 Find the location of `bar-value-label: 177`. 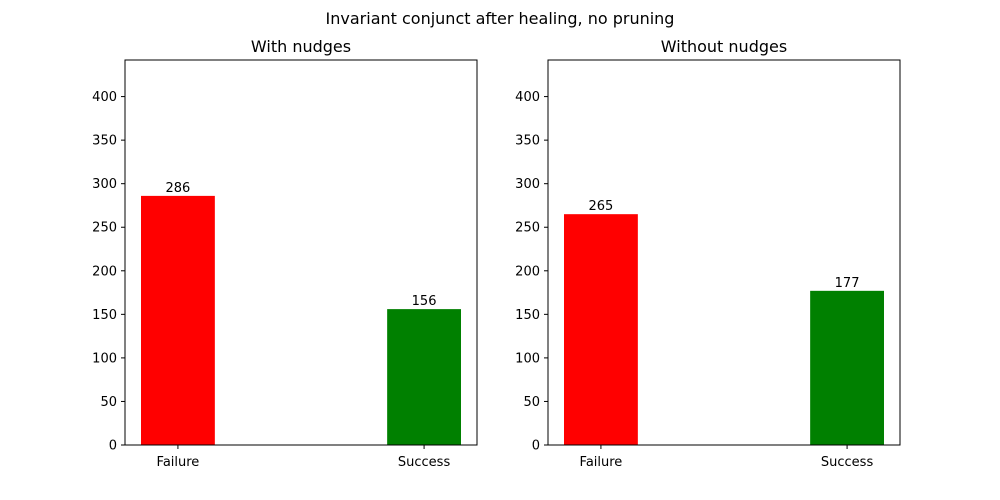

bar-value-label: 177 is located at coordinates (847, 283).